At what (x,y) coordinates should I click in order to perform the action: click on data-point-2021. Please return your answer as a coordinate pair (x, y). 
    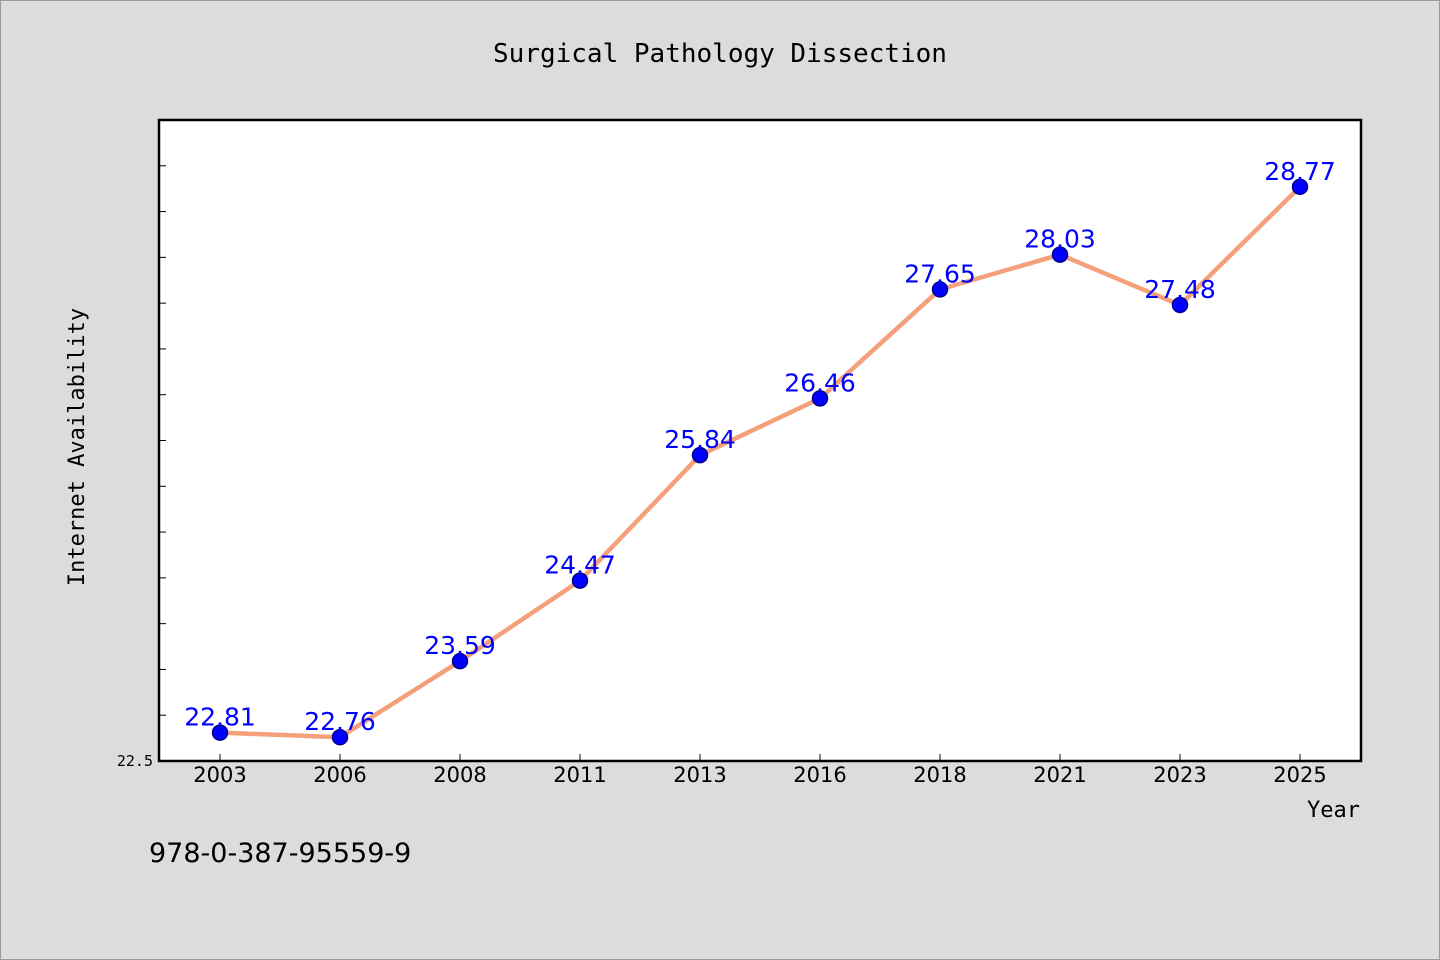
    Looking at the image, I should click on (1060, 254).